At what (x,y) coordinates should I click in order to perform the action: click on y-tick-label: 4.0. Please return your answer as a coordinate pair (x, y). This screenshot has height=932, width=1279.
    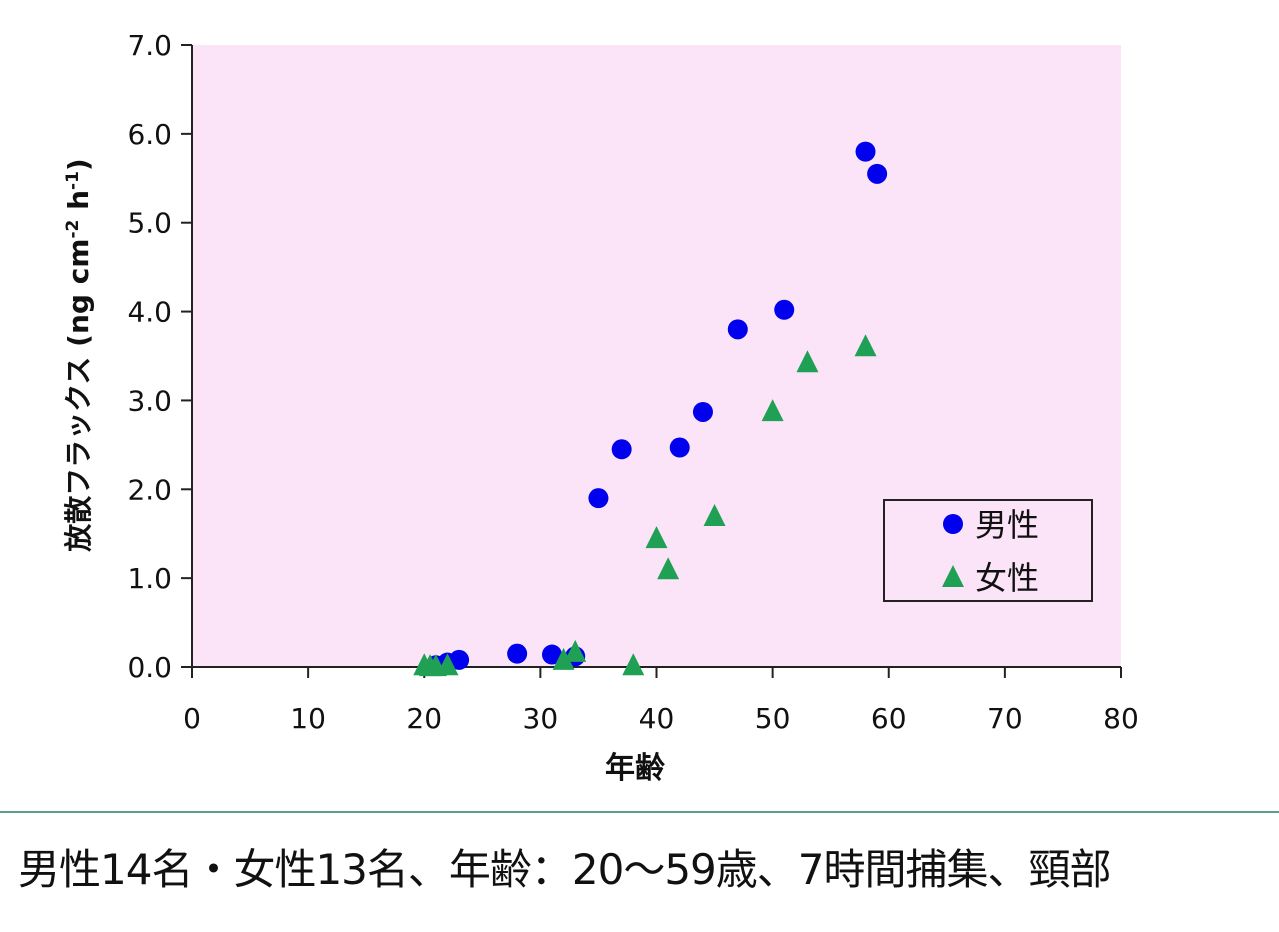
    Looking at the image, I should click on (149, 312).